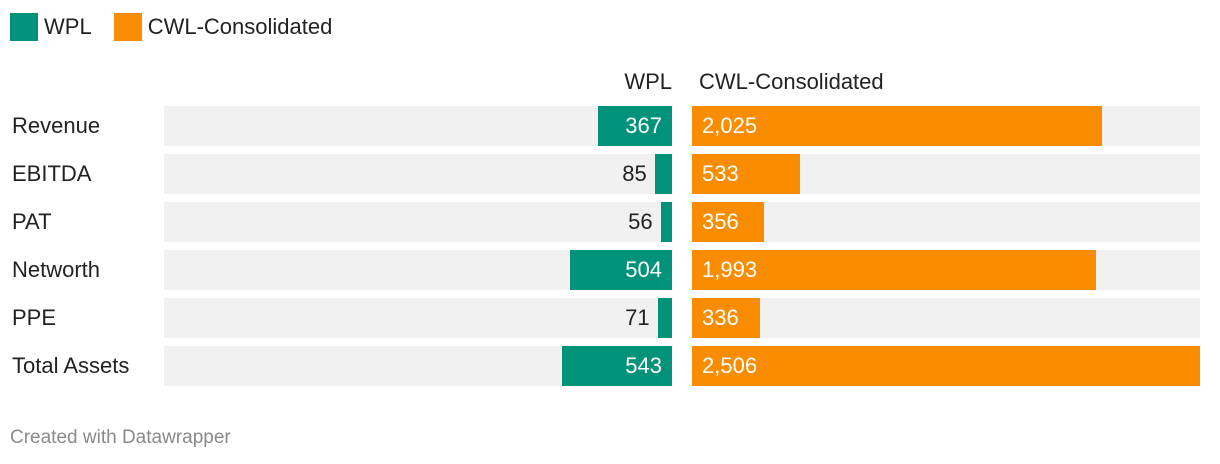 The height and width of the screenshot is (464, 1220). Describe the element at coordinates (418, 270) in the screenshot. I see `bar-track-wpl: 504` at that location.